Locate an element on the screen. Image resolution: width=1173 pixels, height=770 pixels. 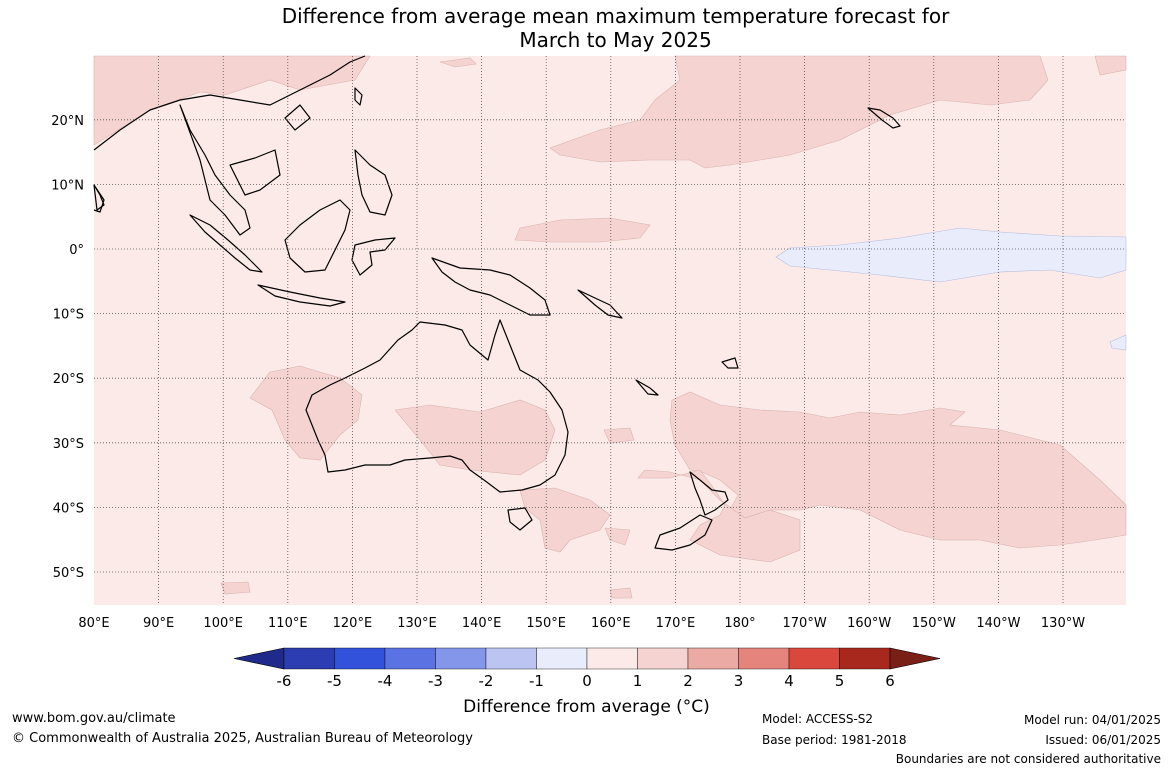
model-name: Model: ACCESS-S2 is located at coordinates (818, 719).